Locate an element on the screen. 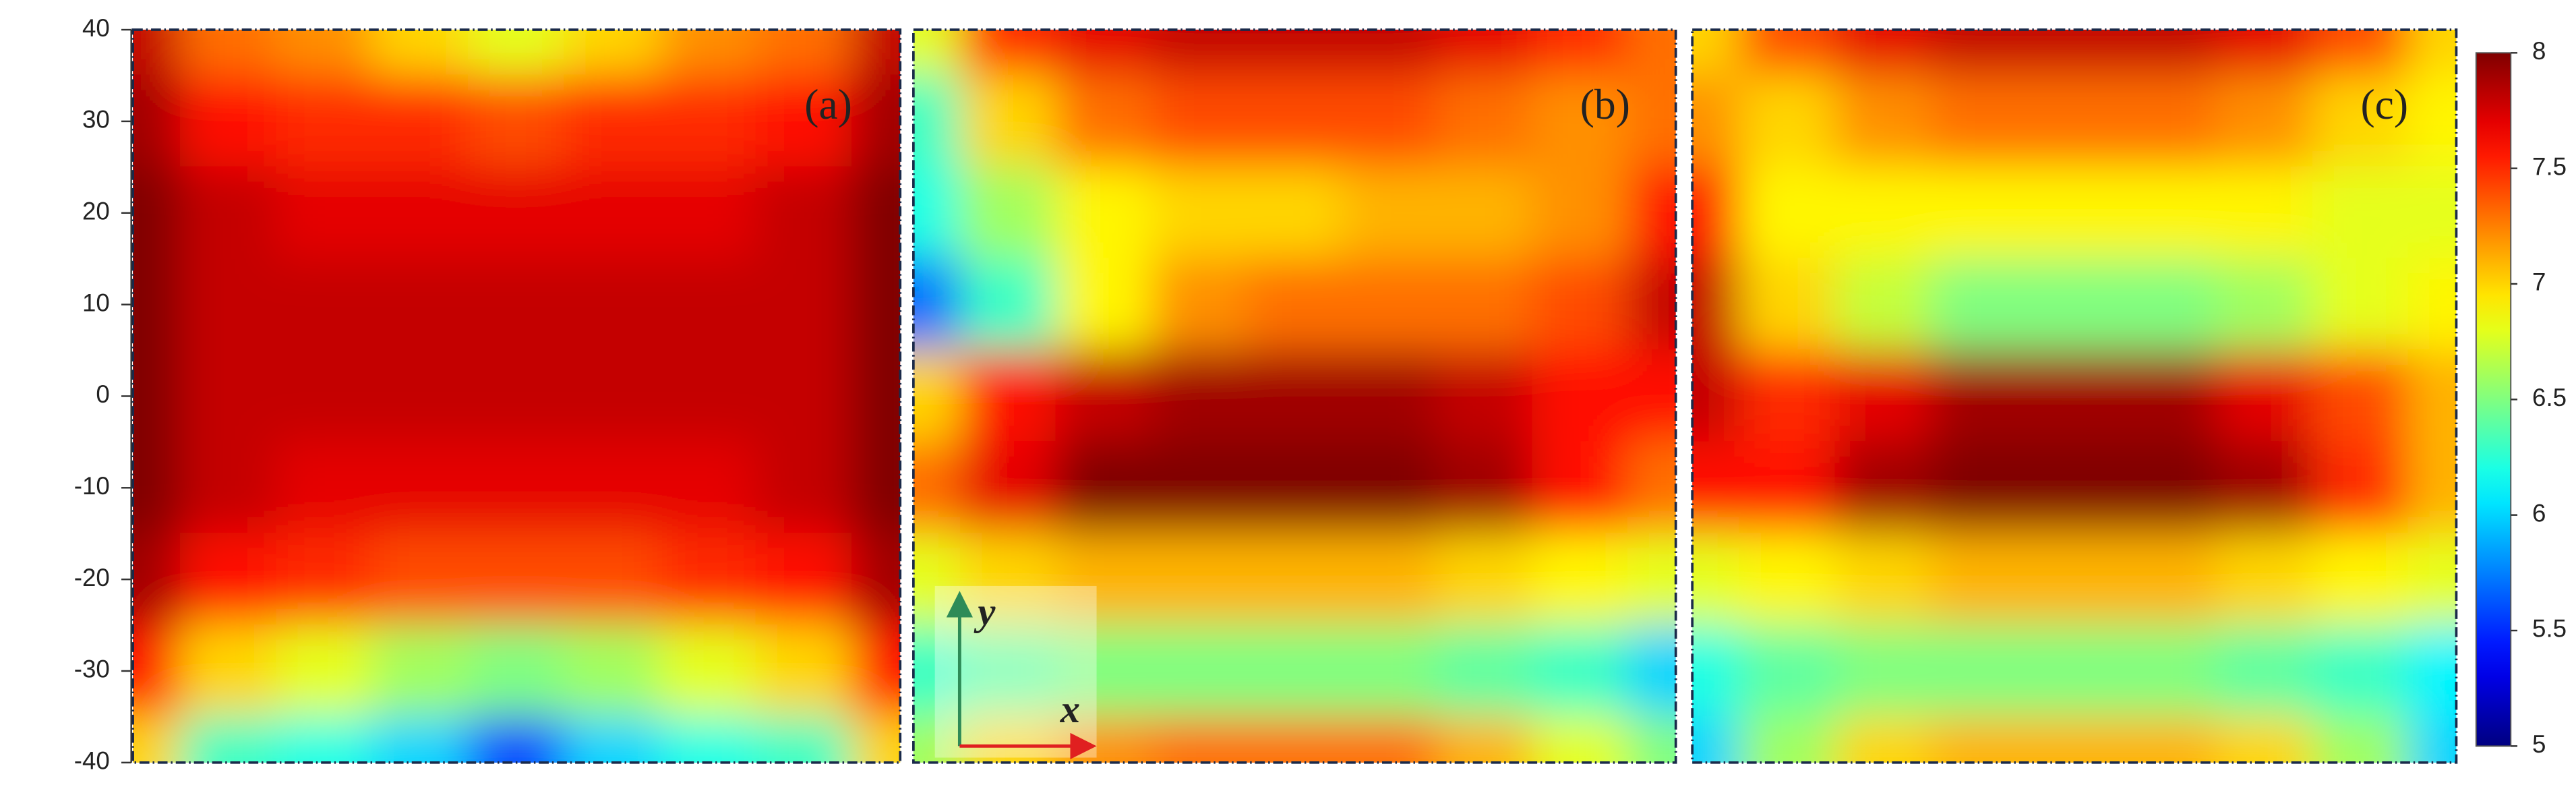  colorbar-tick-label: 6.5 is located at coordinates (2549, 398).